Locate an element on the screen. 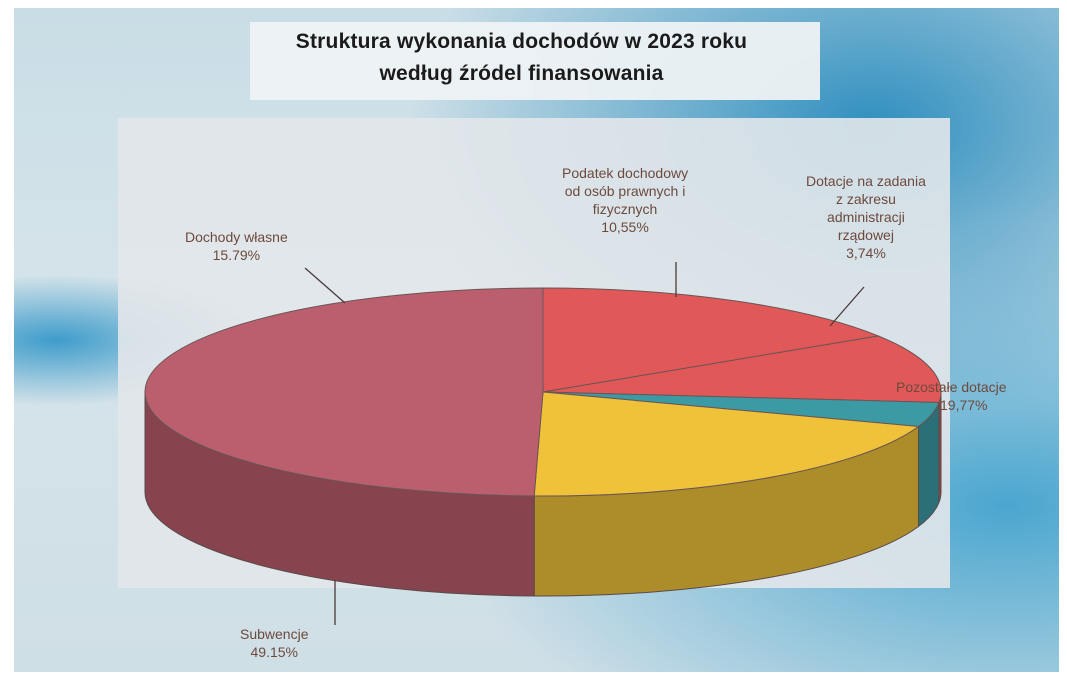 The height and width of the screenshot is (679, 1067). label-subwencje: Subwencje 49.15% is located at coordinates (274, 643).